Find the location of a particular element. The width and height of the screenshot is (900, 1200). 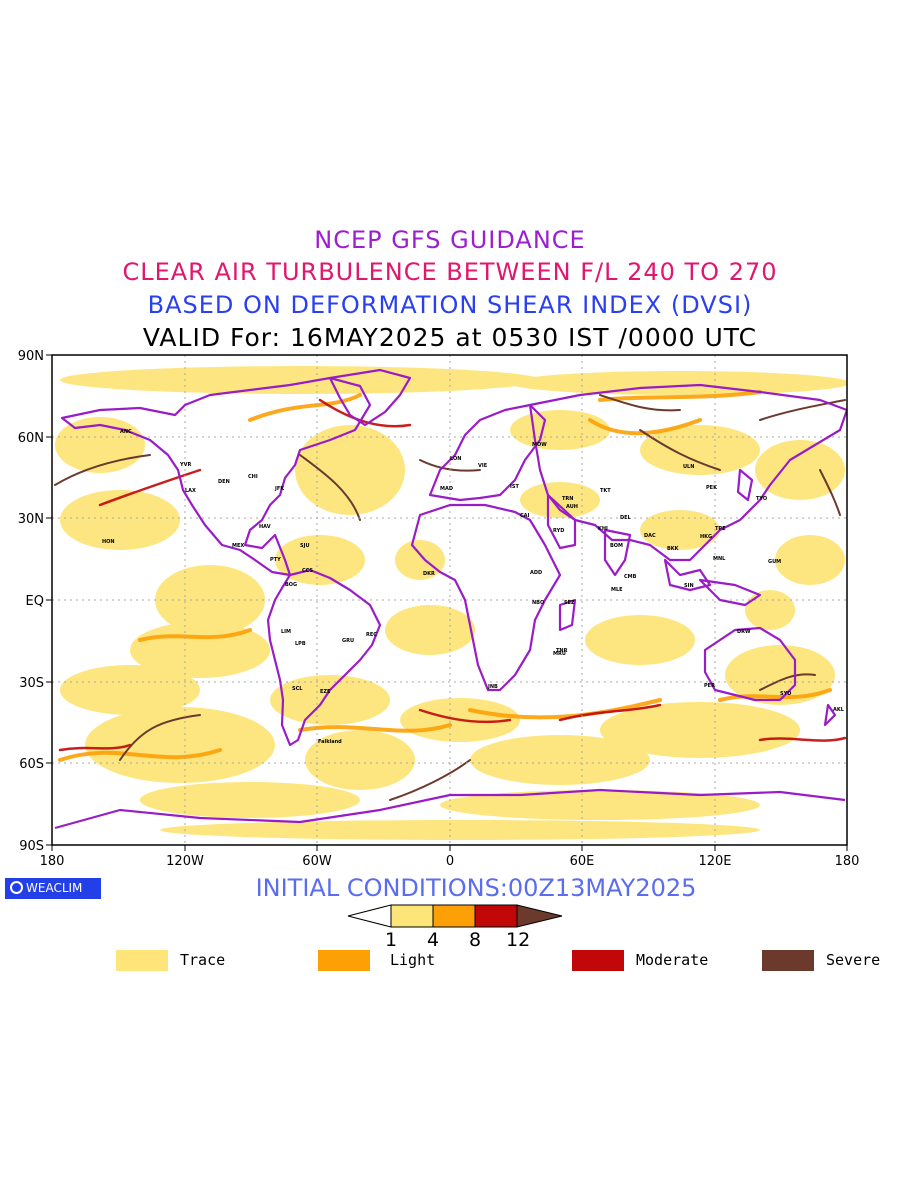

station-label: TPE is located at coordinates (720, 529).